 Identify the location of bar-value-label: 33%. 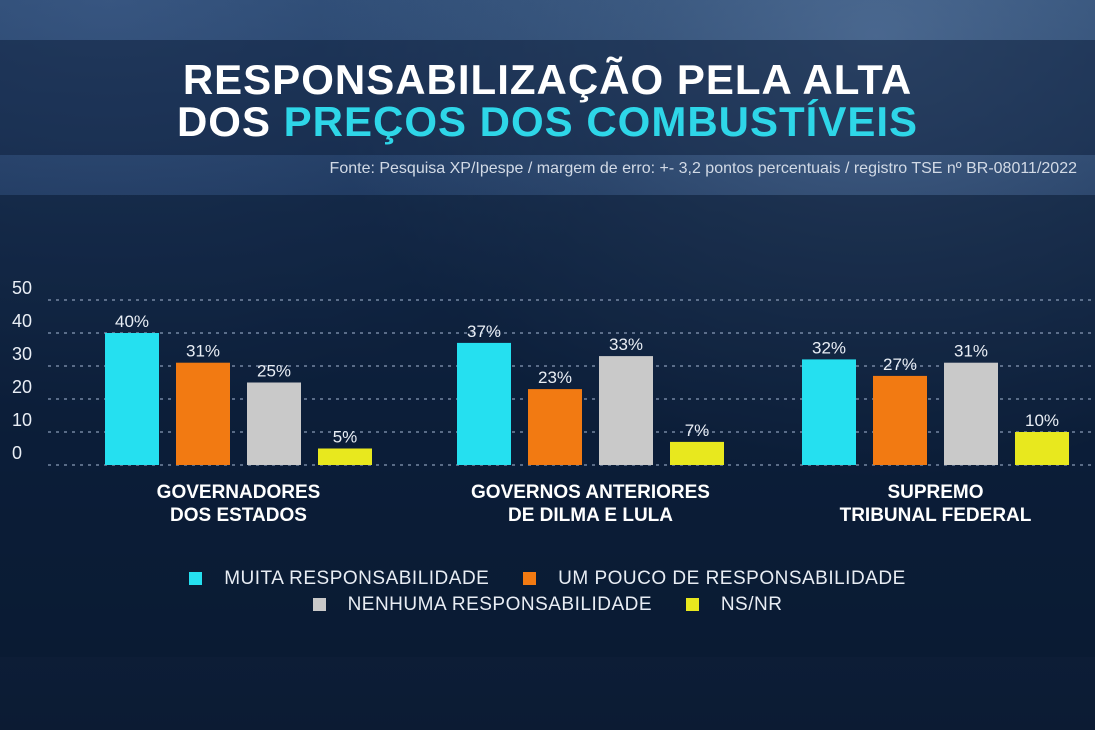
(626, 344).